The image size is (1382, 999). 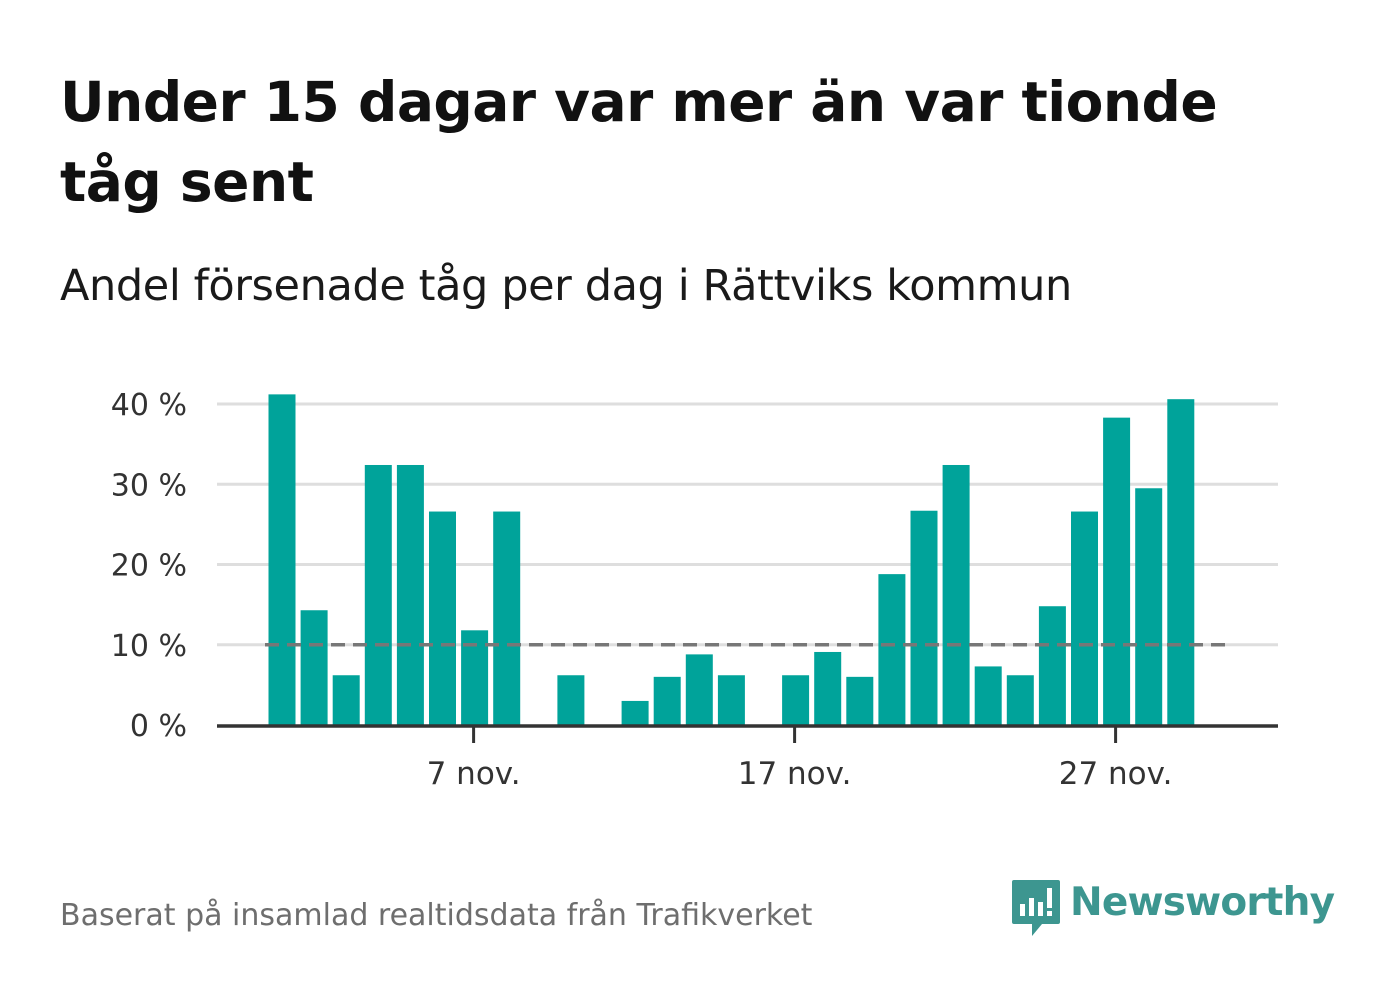 I want to click on y-tick-label: 40 %, so click(x=149, y=405).